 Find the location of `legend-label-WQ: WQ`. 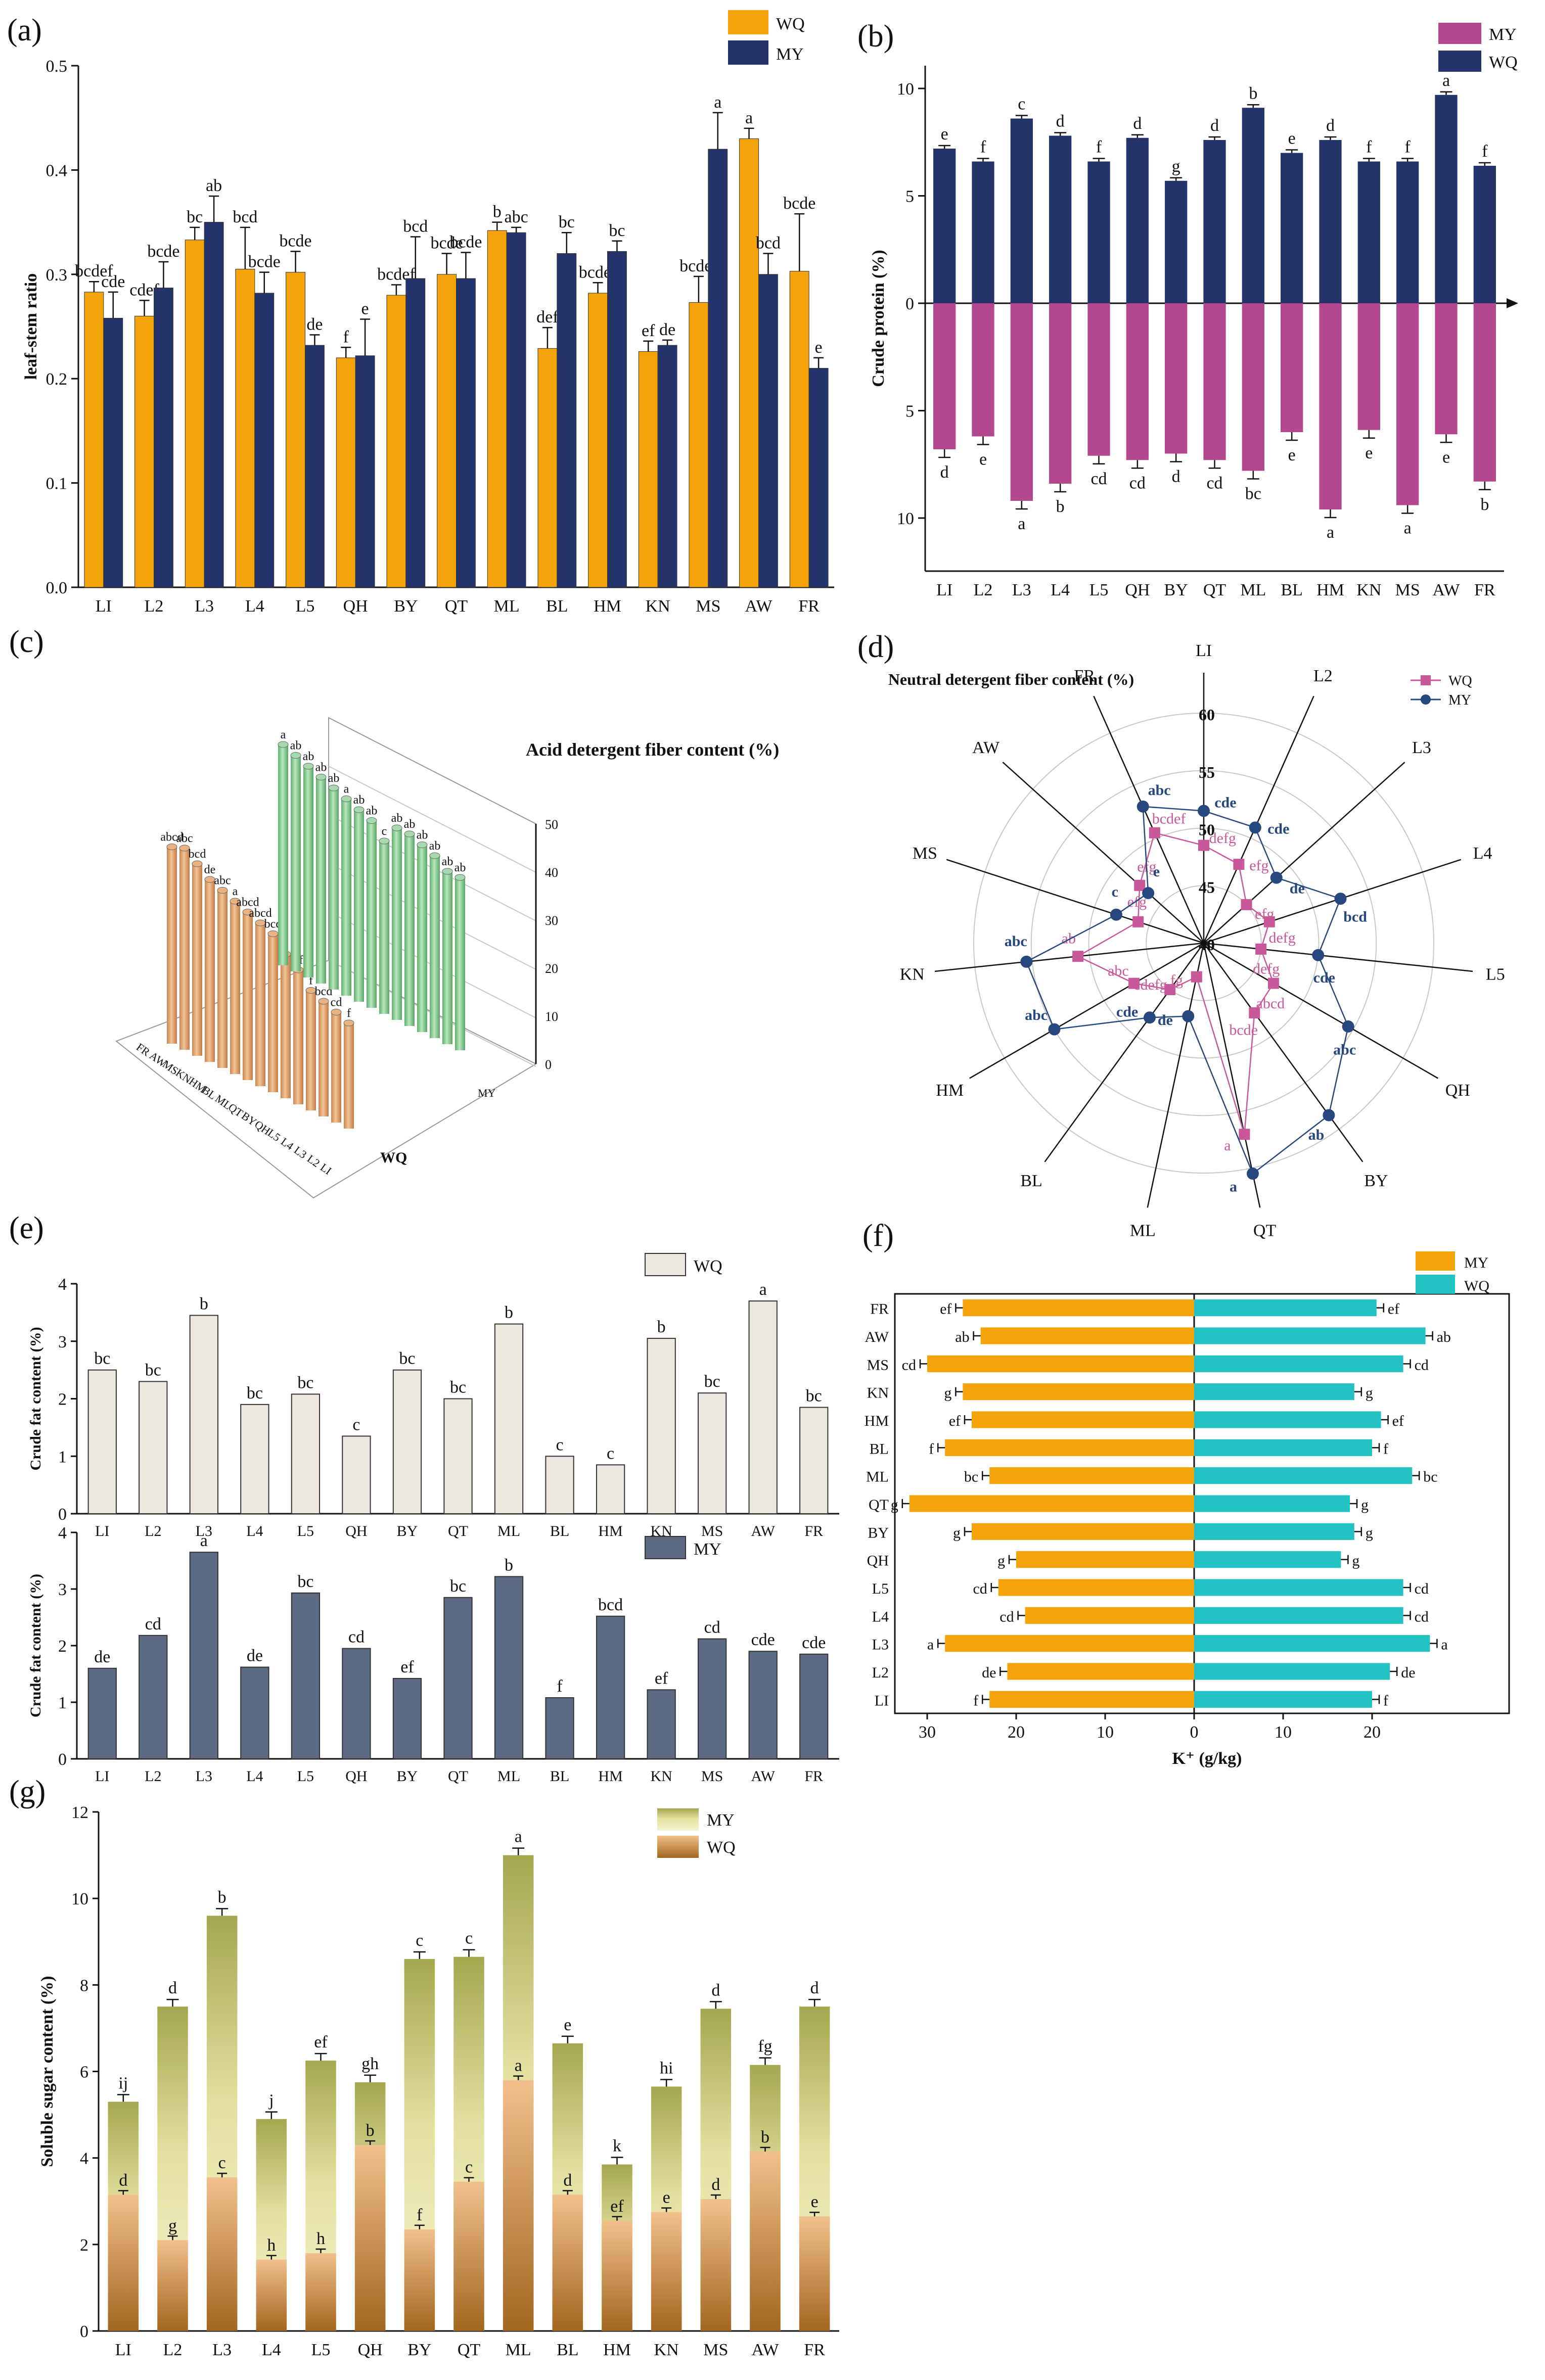

legend-label-WQ: WQ is located at coordinates (791, 24).